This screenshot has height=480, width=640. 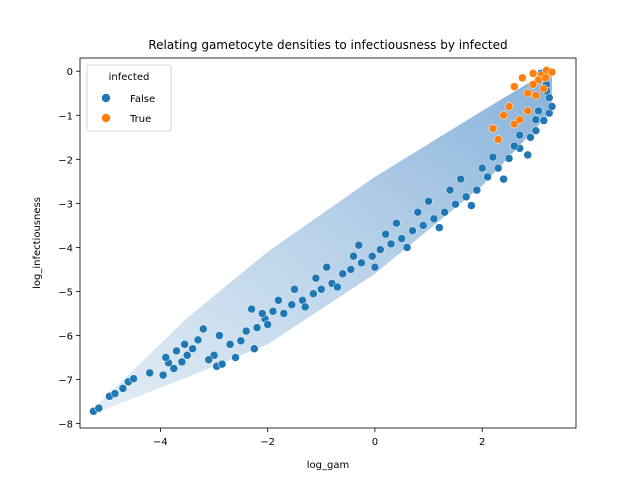 What do you see at coordinates (267, 442) in the screenshot?
I see `x-tick-label: −2` at bounding box center [267, 442].